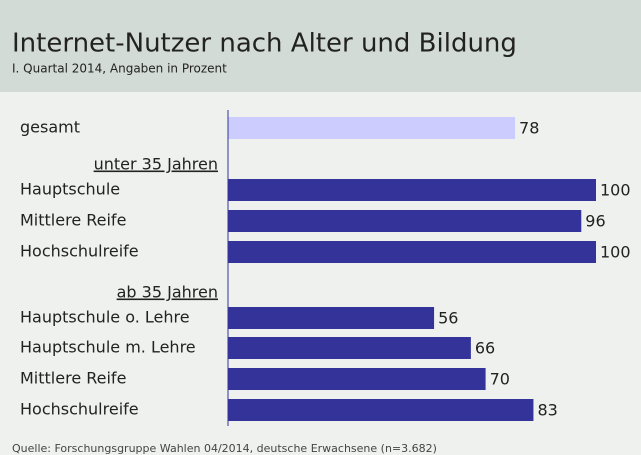 This screenshot has width=641, height=455. What do you see at coordinates (108, 347) in the screenshot?
I see `category-label: Hauptschule m. Lehre` at bounding box center [108, 347].